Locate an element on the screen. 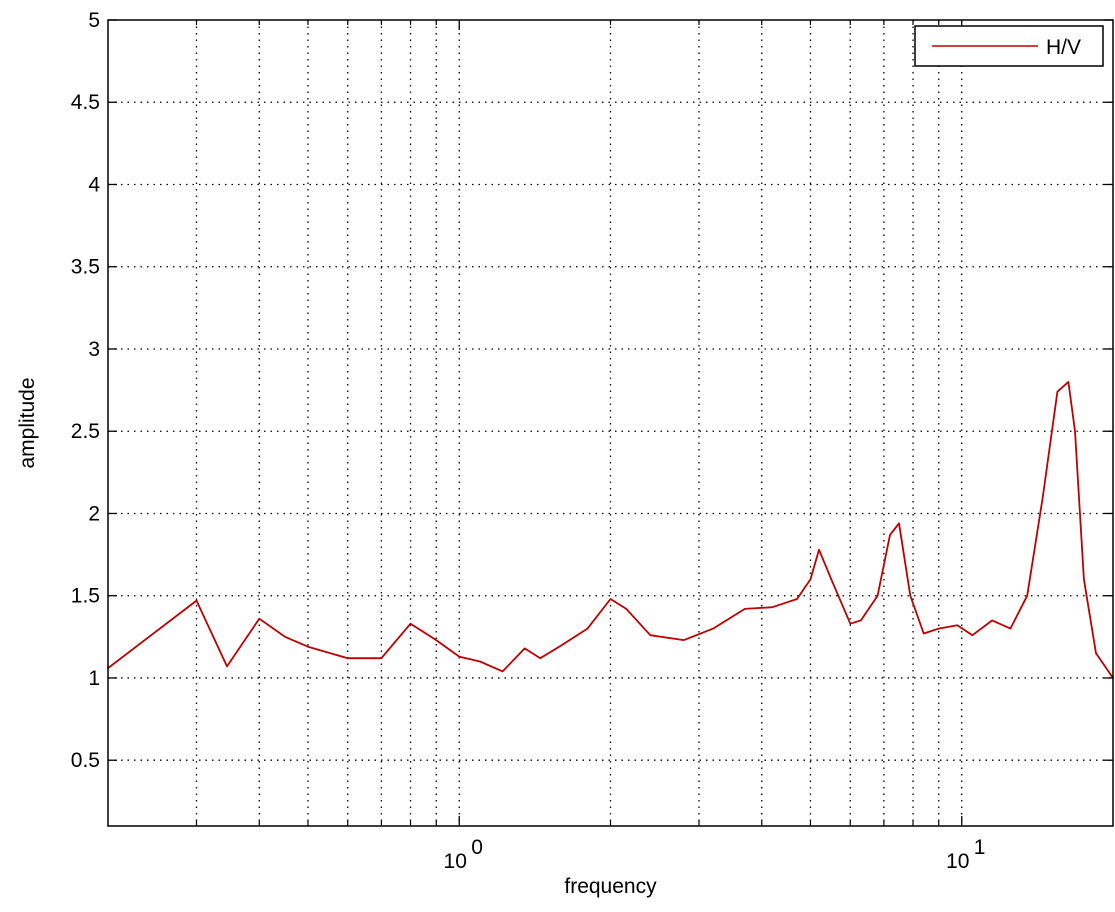 The height and width of the screenshot is (912, 1115). legend: H/V is located at coordinates (1009, 46).